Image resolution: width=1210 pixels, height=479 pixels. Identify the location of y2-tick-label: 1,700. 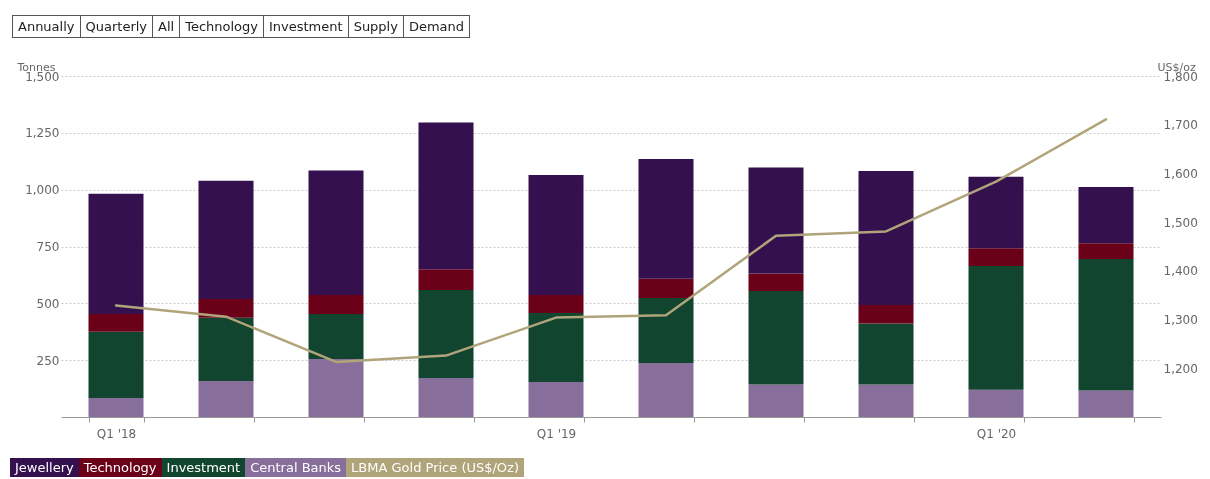
(1180, 125).